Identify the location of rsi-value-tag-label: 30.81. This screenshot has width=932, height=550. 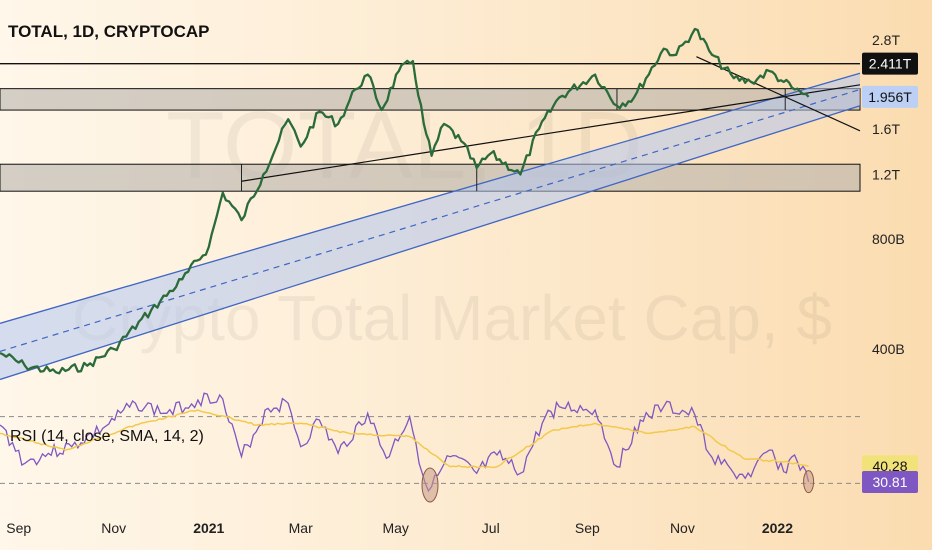
(889, 482).